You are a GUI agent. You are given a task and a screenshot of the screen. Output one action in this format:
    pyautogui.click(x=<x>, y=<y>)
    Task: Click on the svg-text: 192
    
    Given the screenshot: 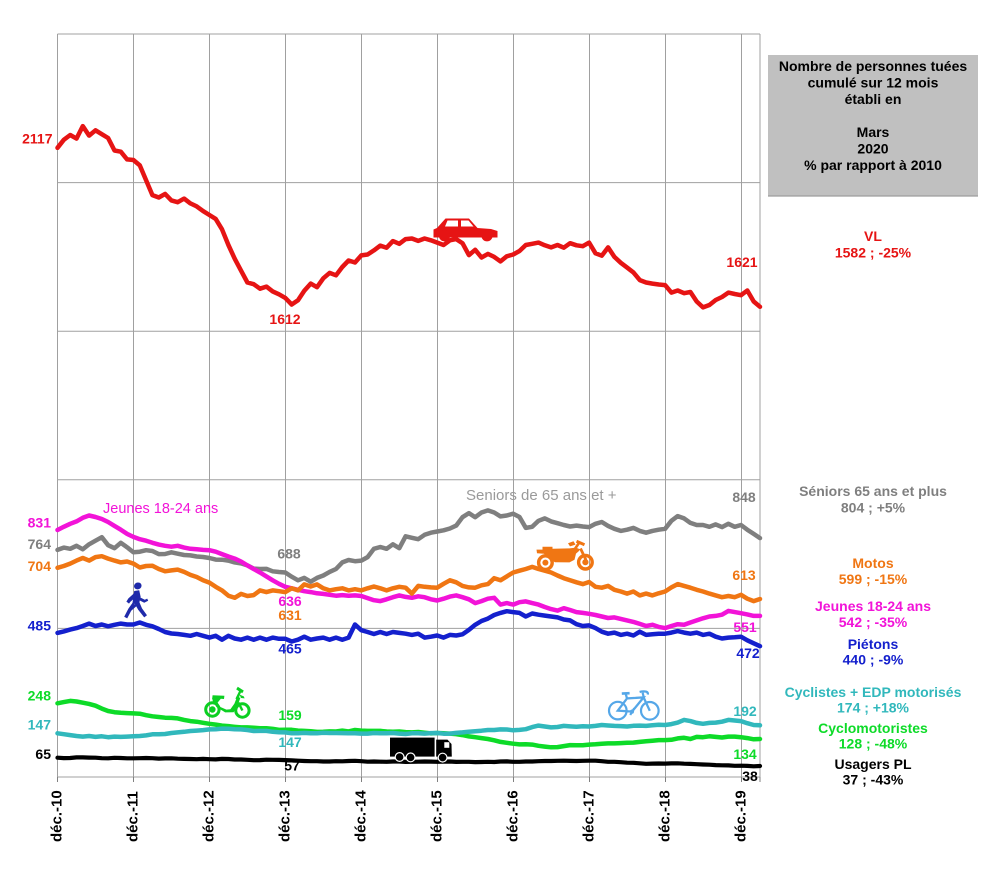 What is the action you would take?
    pyautogui.click(x=745, y=711)
    